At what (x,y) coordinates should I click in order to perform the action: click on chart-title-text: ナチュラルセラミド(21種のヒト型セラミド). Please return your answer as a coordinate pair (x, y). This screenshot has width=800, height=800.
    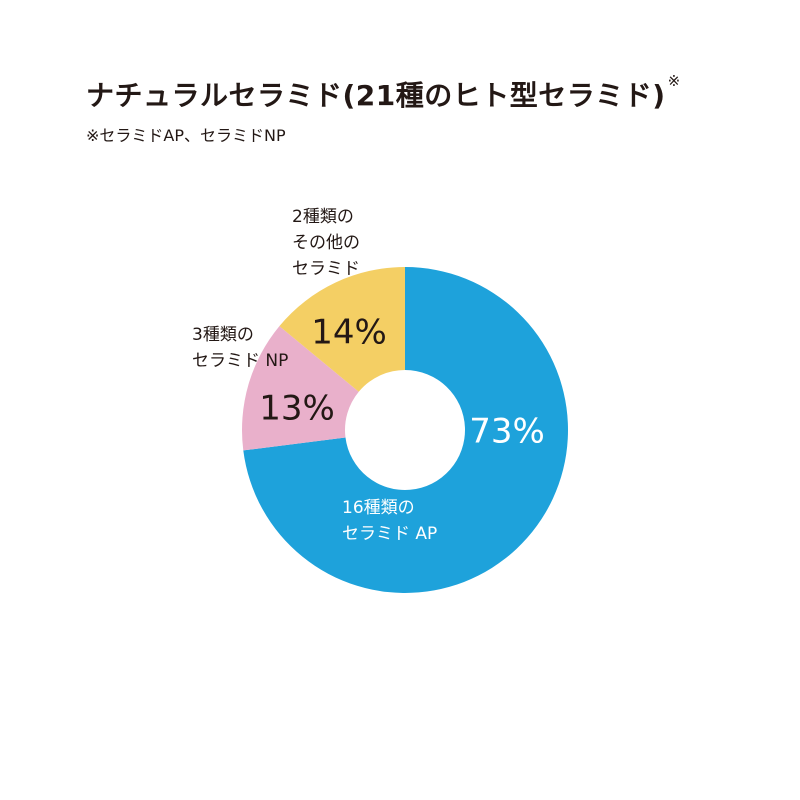
    Looking at the image, I should click on (376, 95).